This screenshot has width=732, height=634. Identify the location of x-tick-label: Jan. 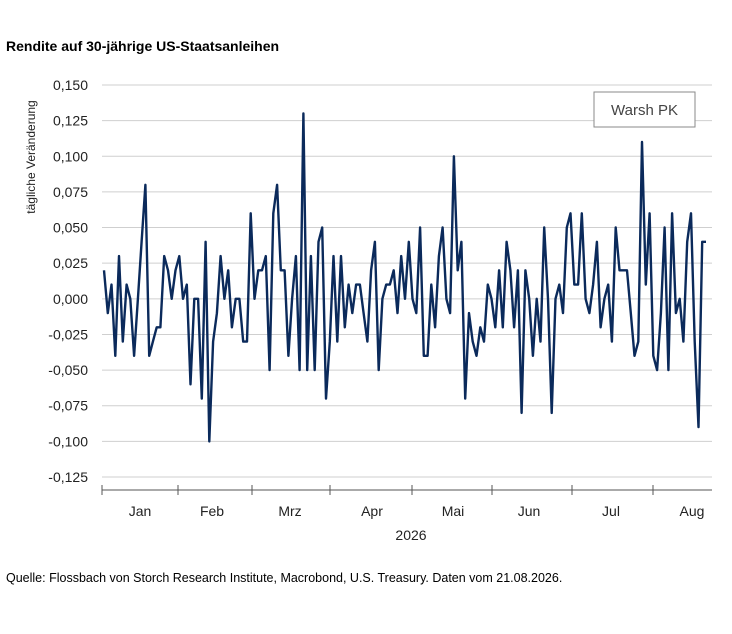
(140, 511).